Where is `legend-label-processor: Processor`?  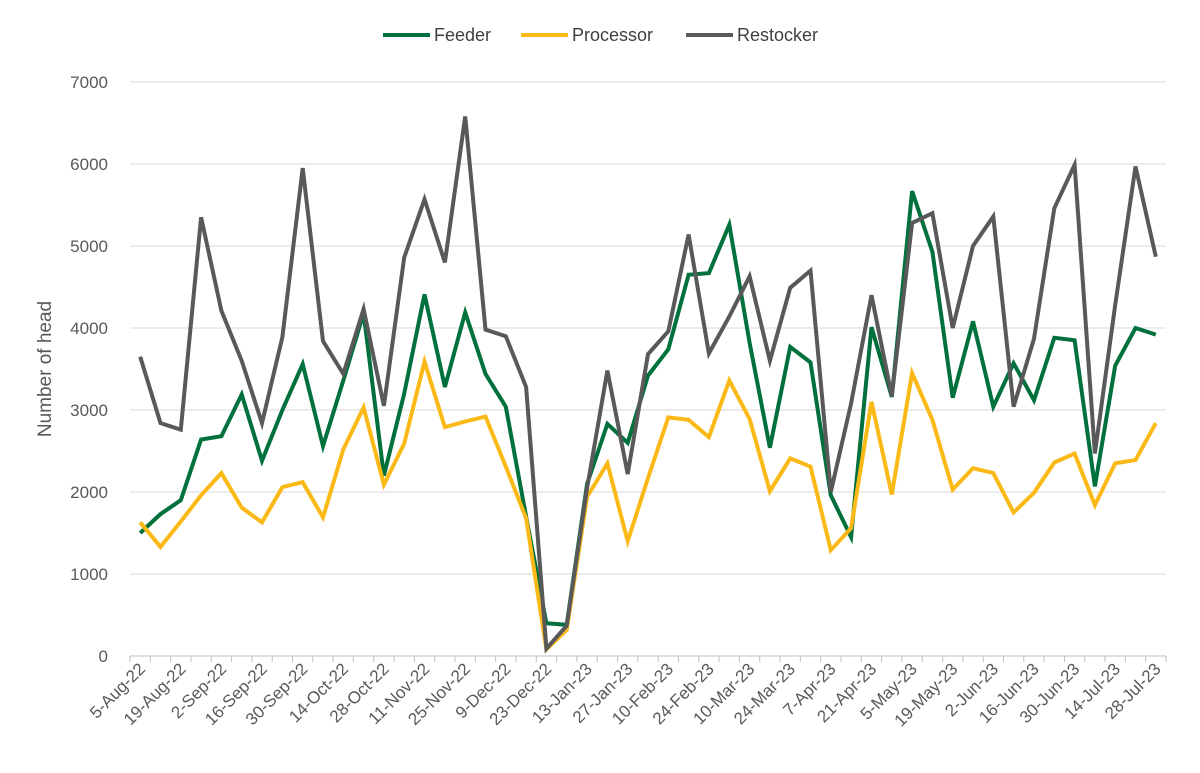
legend-label-processor: Processor is located at coordinates (612, 35).